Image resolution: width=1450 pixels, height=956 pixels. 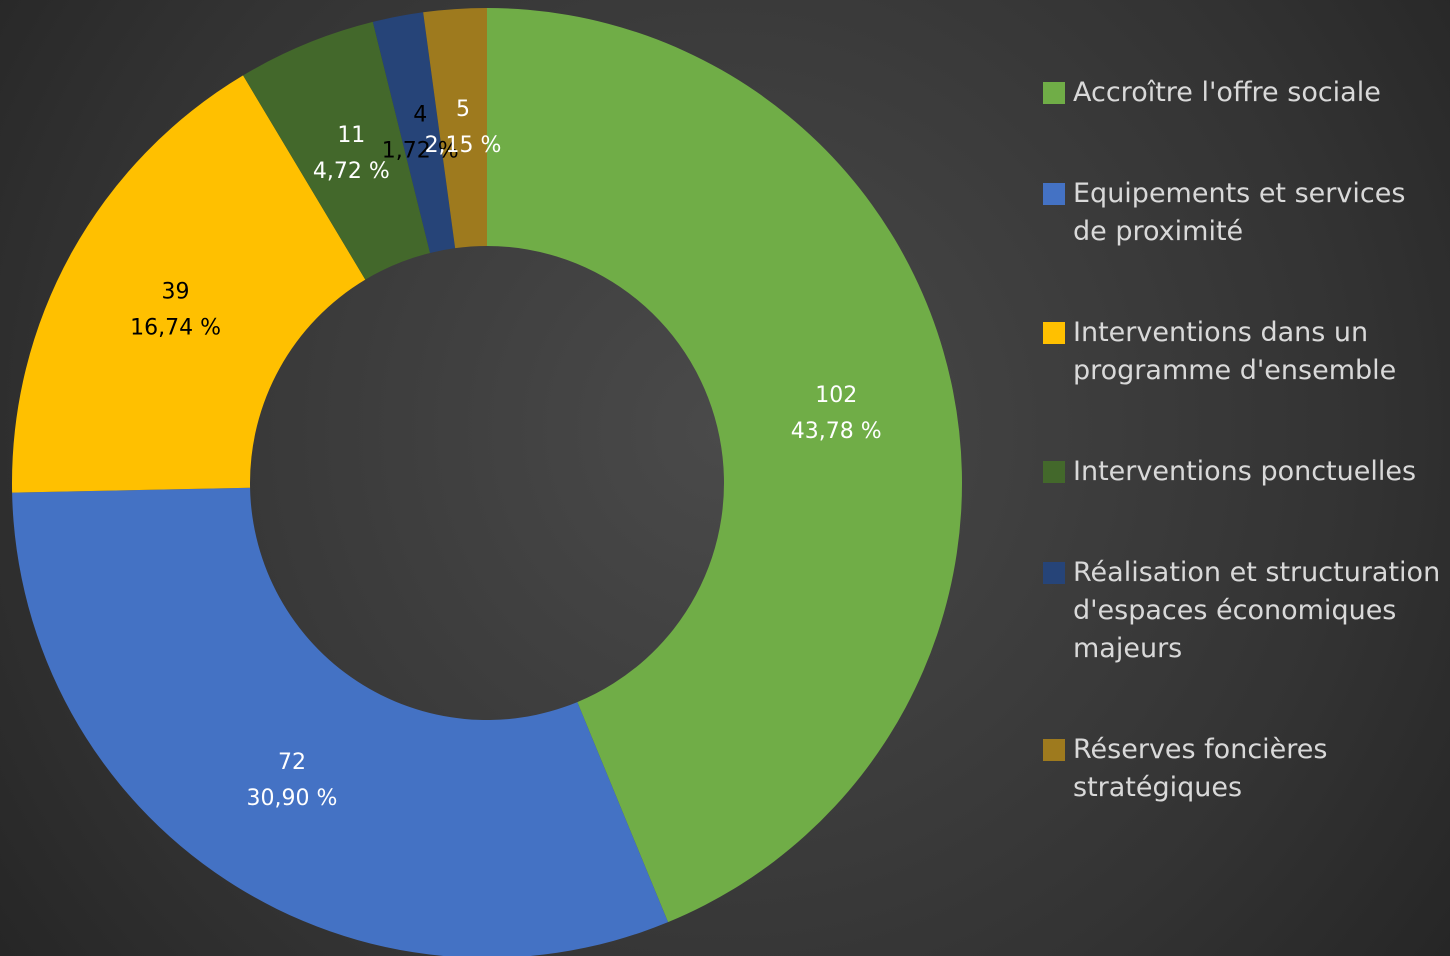 I want to click on legend-item: Accroître l'offre sociale, so click(x=1243, y=93).